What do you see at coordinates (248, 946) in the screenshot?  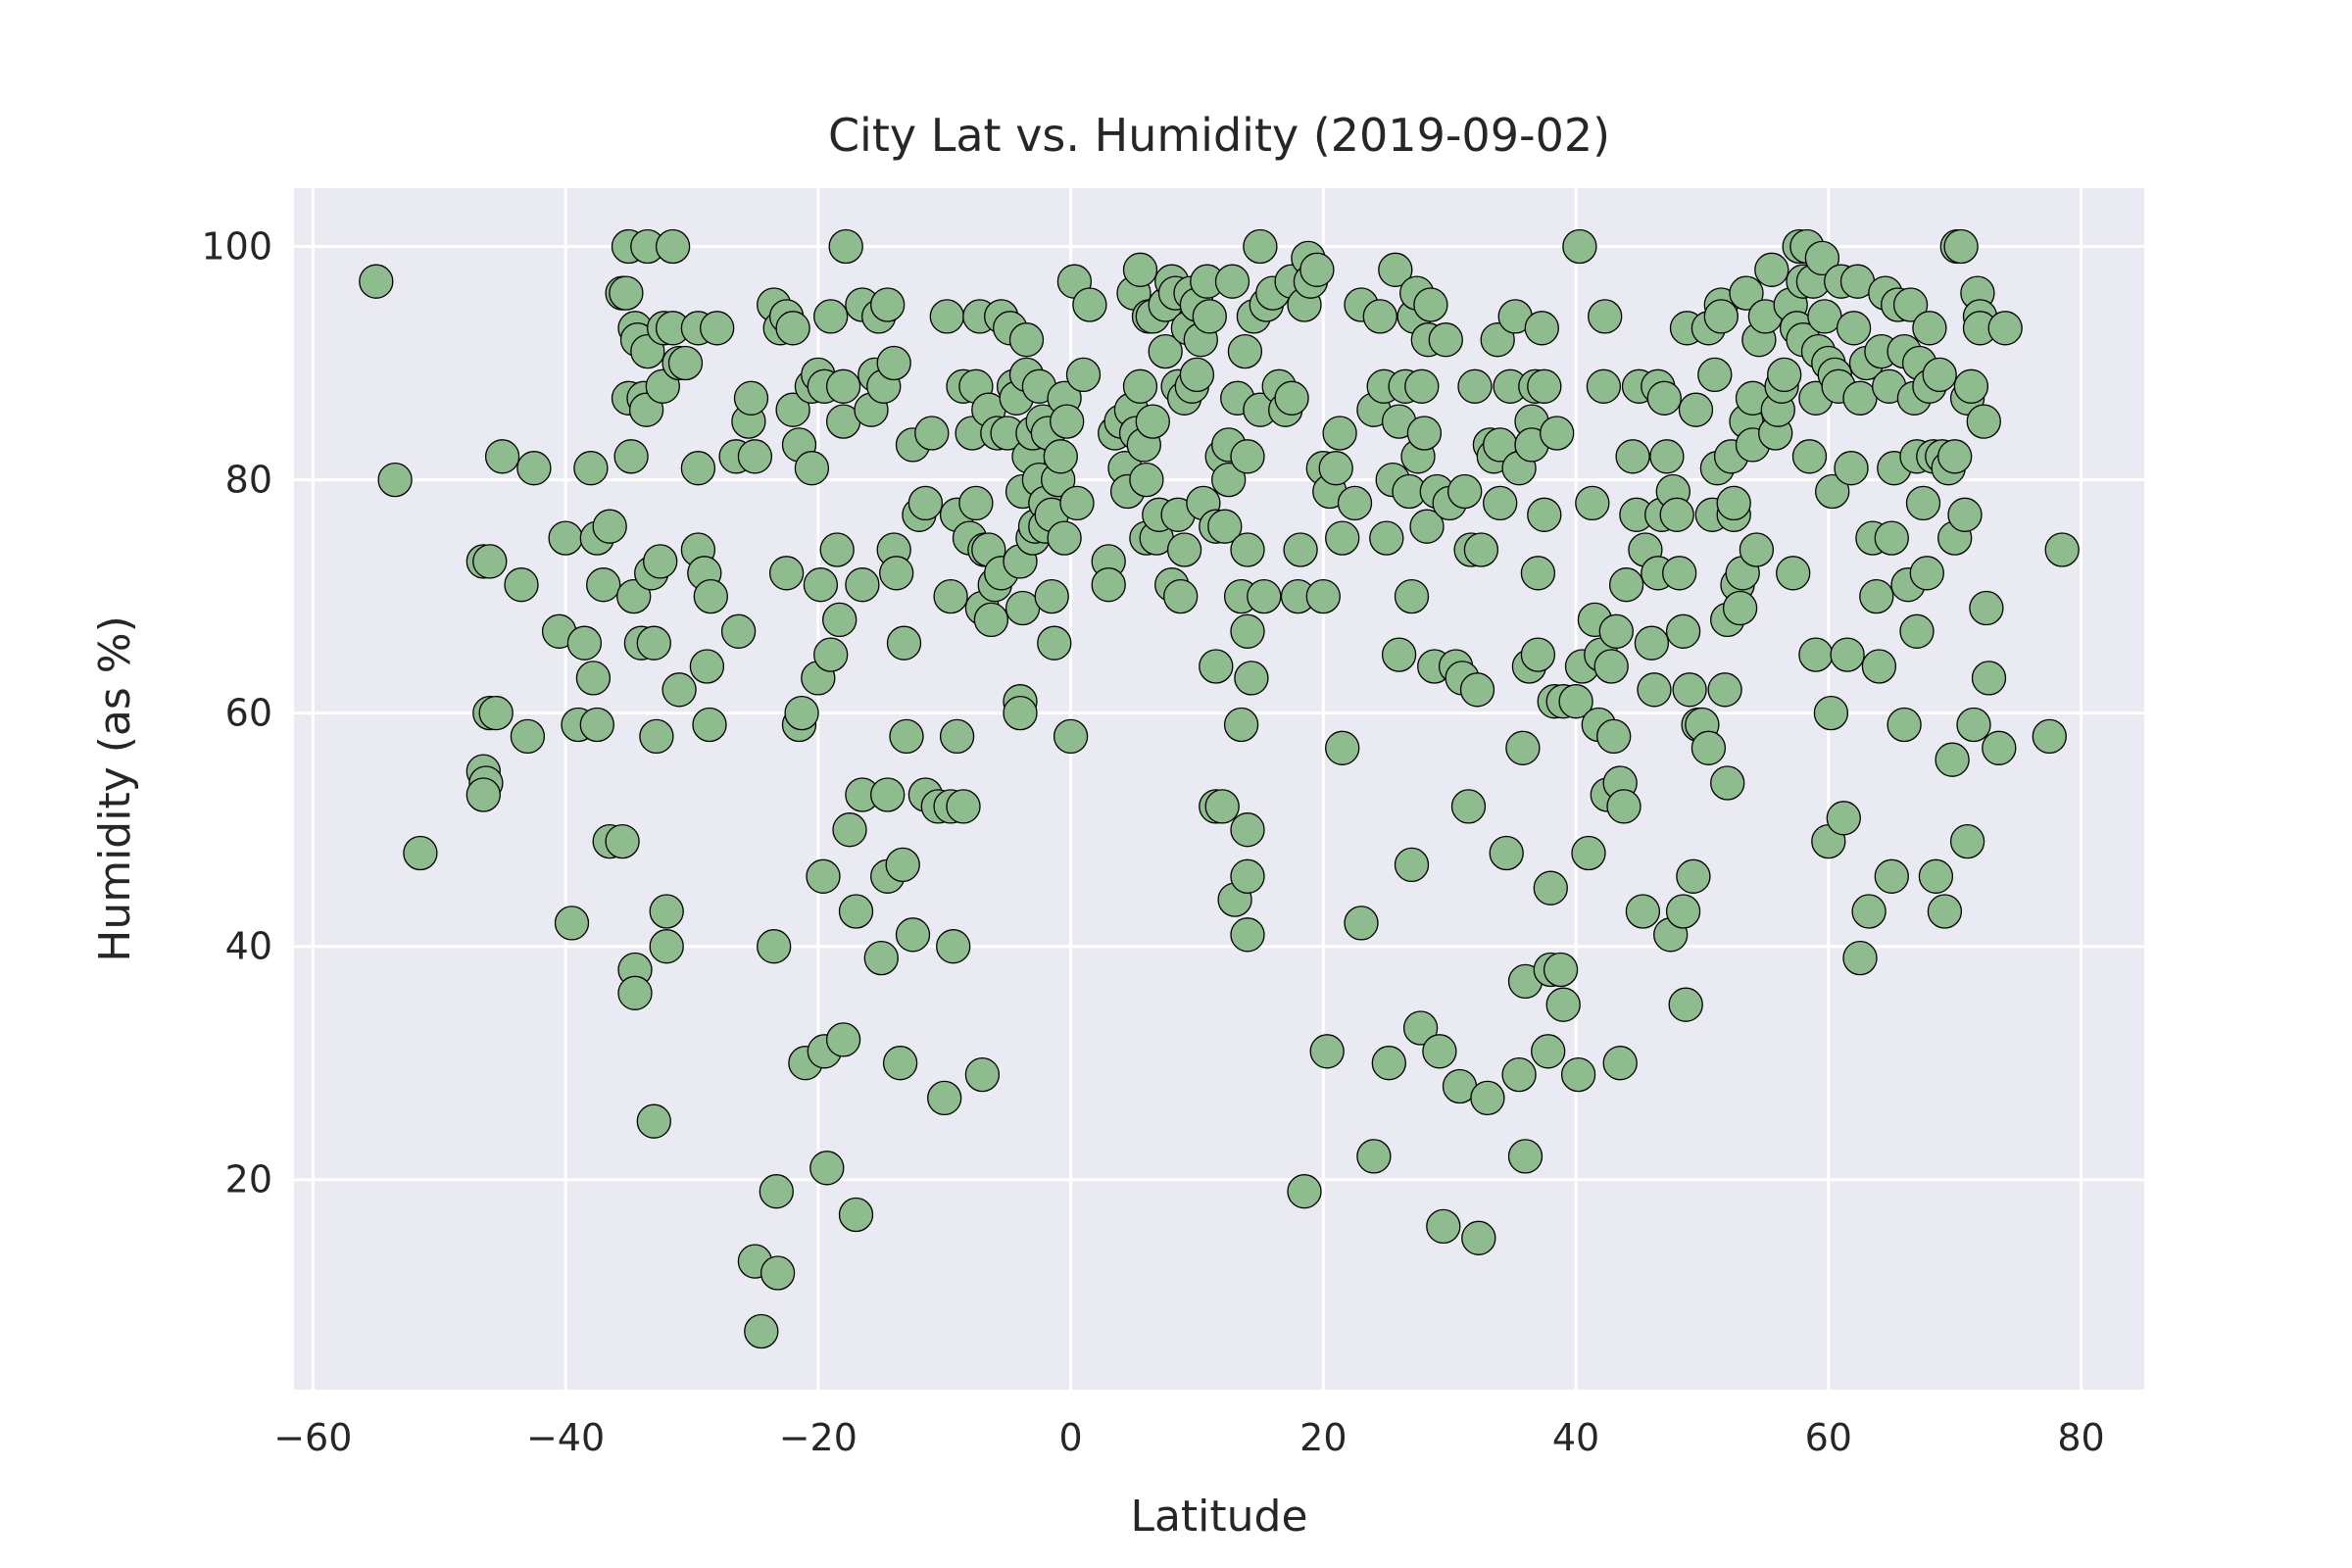 I see `y-tick-label: 40` at bounding box center [248, 946].